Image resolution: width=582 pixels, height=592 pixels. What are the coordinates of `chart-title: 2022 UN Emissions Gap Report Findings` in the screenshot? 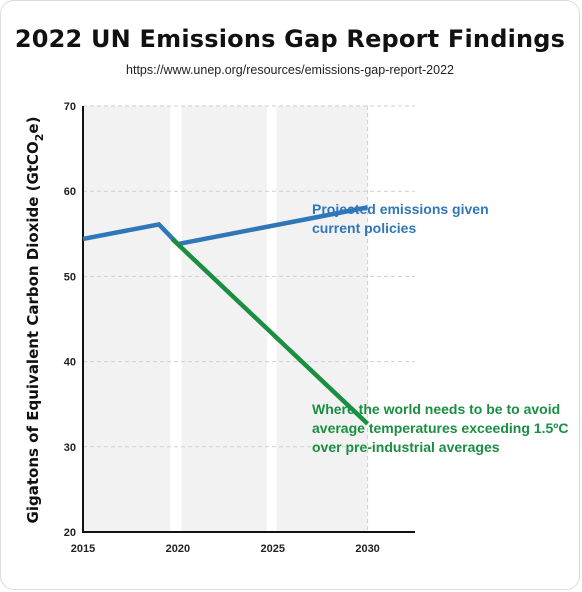 It's located at (290, 39).